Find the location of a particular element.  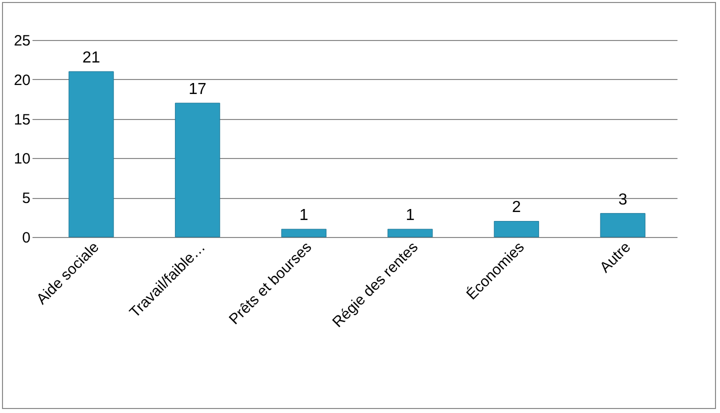

y-tick-label: 5 is located at coordinates (26, 199).